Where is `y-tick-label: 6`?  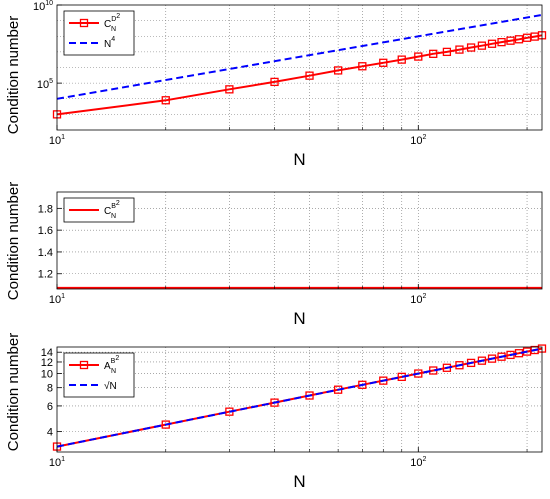
y-tick-label: 6 is located at coordinates (50, 407).